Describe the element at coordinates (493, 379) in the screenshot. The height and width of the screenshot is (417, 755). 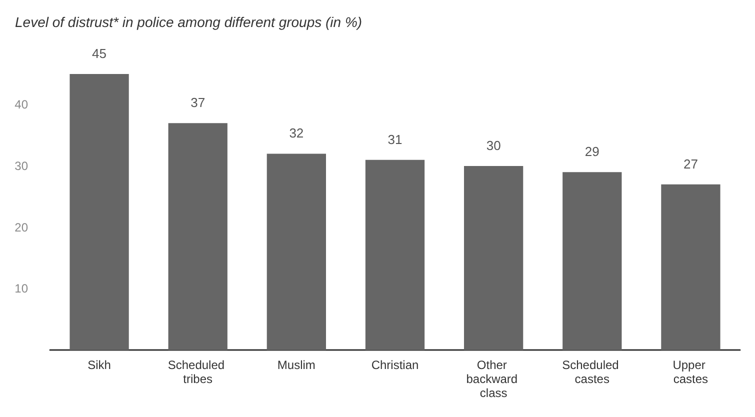
I see `x-tick-label: Other backward class` at that location.